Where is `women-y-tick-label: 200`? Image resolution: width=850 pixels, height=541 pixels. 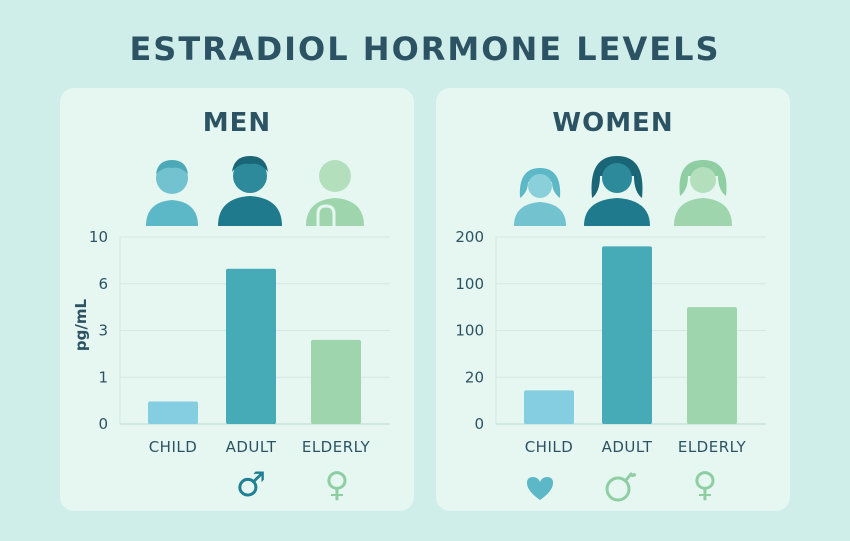 women-y-tick-label: 200 is located at coordinates (469, 237).